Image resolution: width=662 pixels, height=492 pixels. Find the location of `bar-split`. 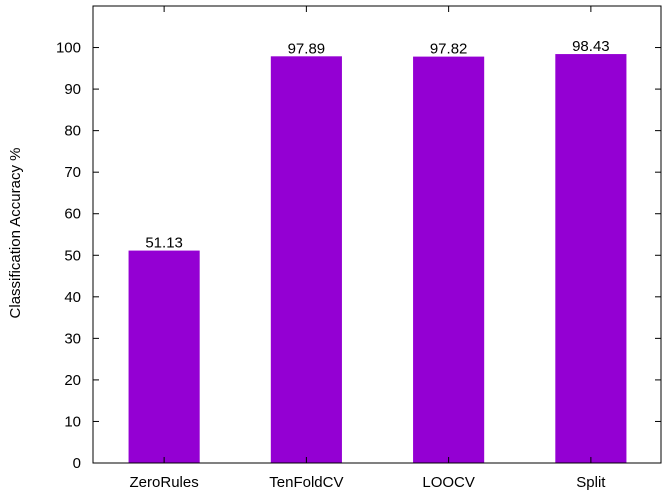

bar-split is located at coordinates (591, 259).